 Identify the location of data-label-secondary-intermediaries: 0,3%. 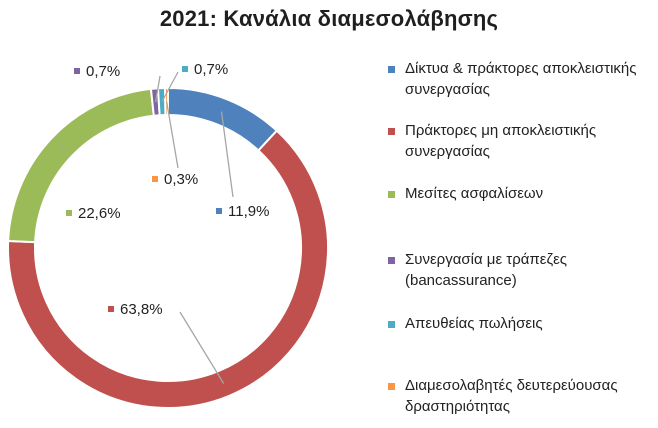
(181, 179).